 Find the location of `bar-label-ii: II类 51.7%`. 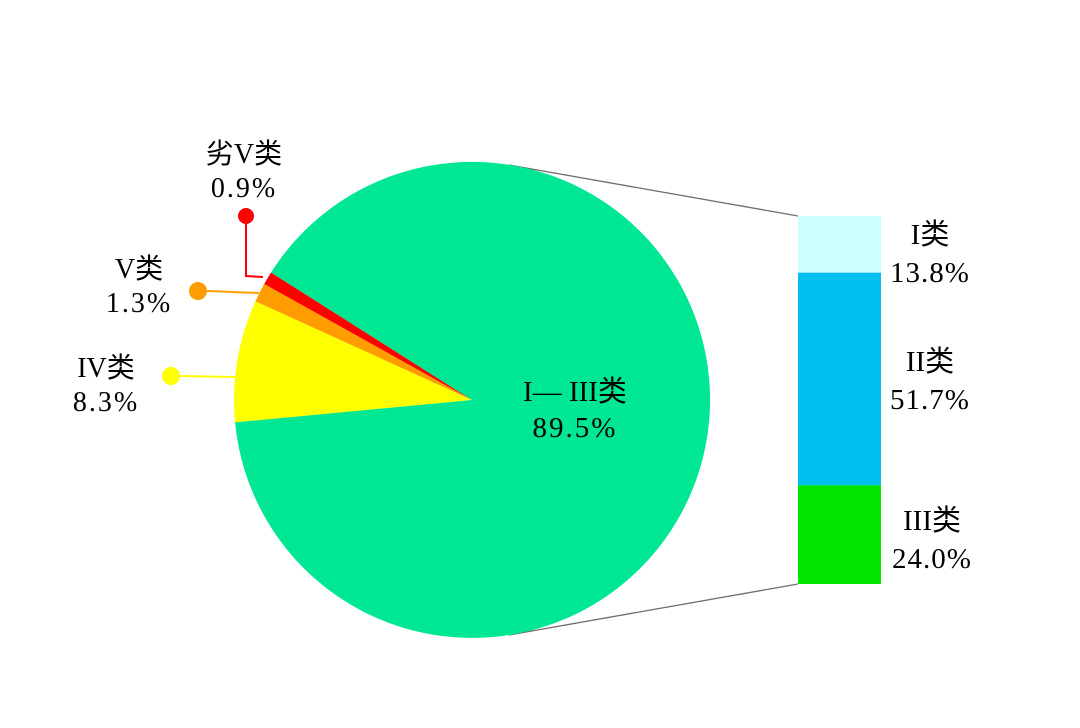

bar-label-ii: II类 51.7% is located at coordinates (930, 381).